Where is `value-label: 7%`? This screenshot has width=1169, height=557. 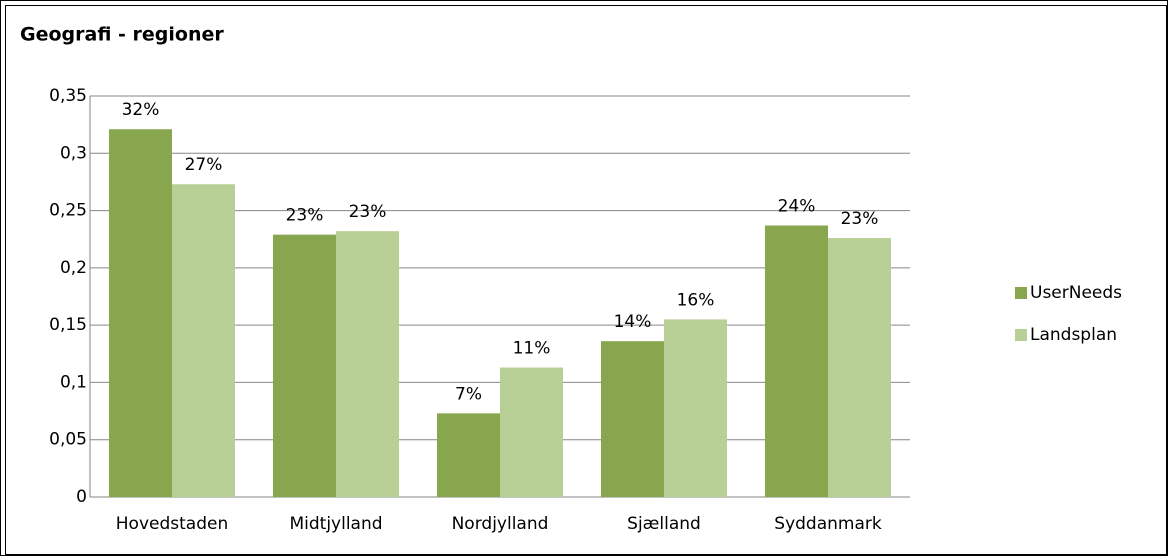 value-label: 7% is located at coordinates (468, 394).